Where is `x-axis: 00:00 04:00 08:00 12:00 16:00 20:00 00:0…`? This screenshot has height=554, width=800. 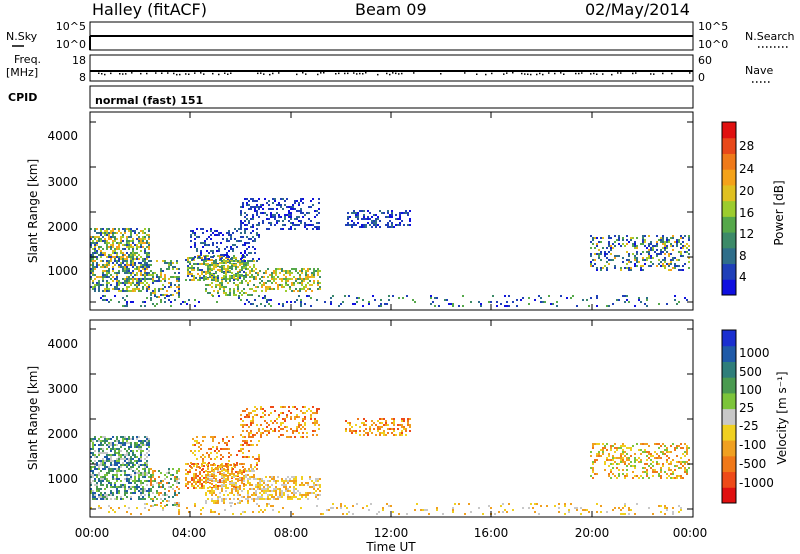 x-axis: 00:00 04:00 08:00 12:00 16:00 20:00 00:0… is located at coordinates (391, 533).